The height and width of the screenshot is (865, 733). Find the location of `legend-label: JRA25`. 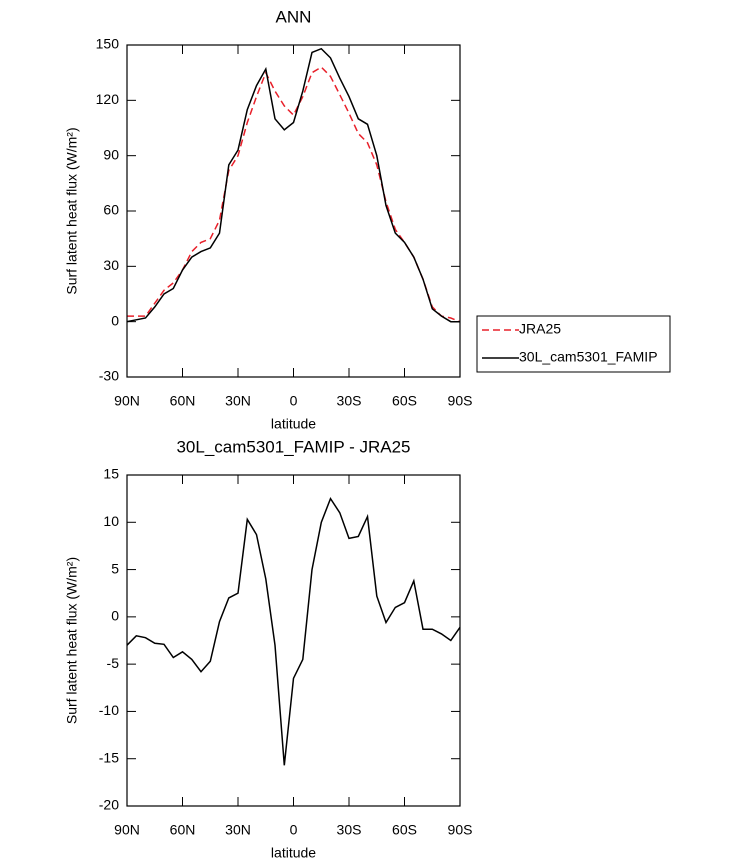

legend-label: JRA25 is located at coordinates (540, 329).